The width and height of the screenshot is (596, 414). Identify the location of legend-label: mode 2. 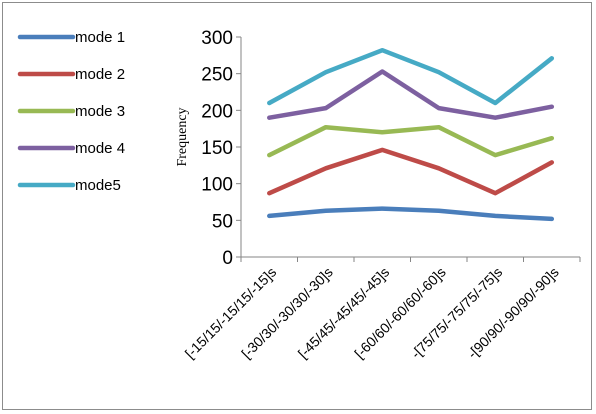
(100, 74).